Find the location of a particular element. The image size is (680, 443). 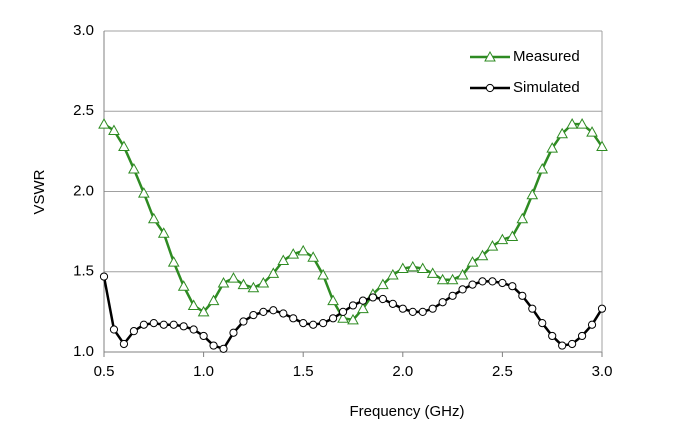

y-tick-label: 2.0 is located at coordinates (83, 190).